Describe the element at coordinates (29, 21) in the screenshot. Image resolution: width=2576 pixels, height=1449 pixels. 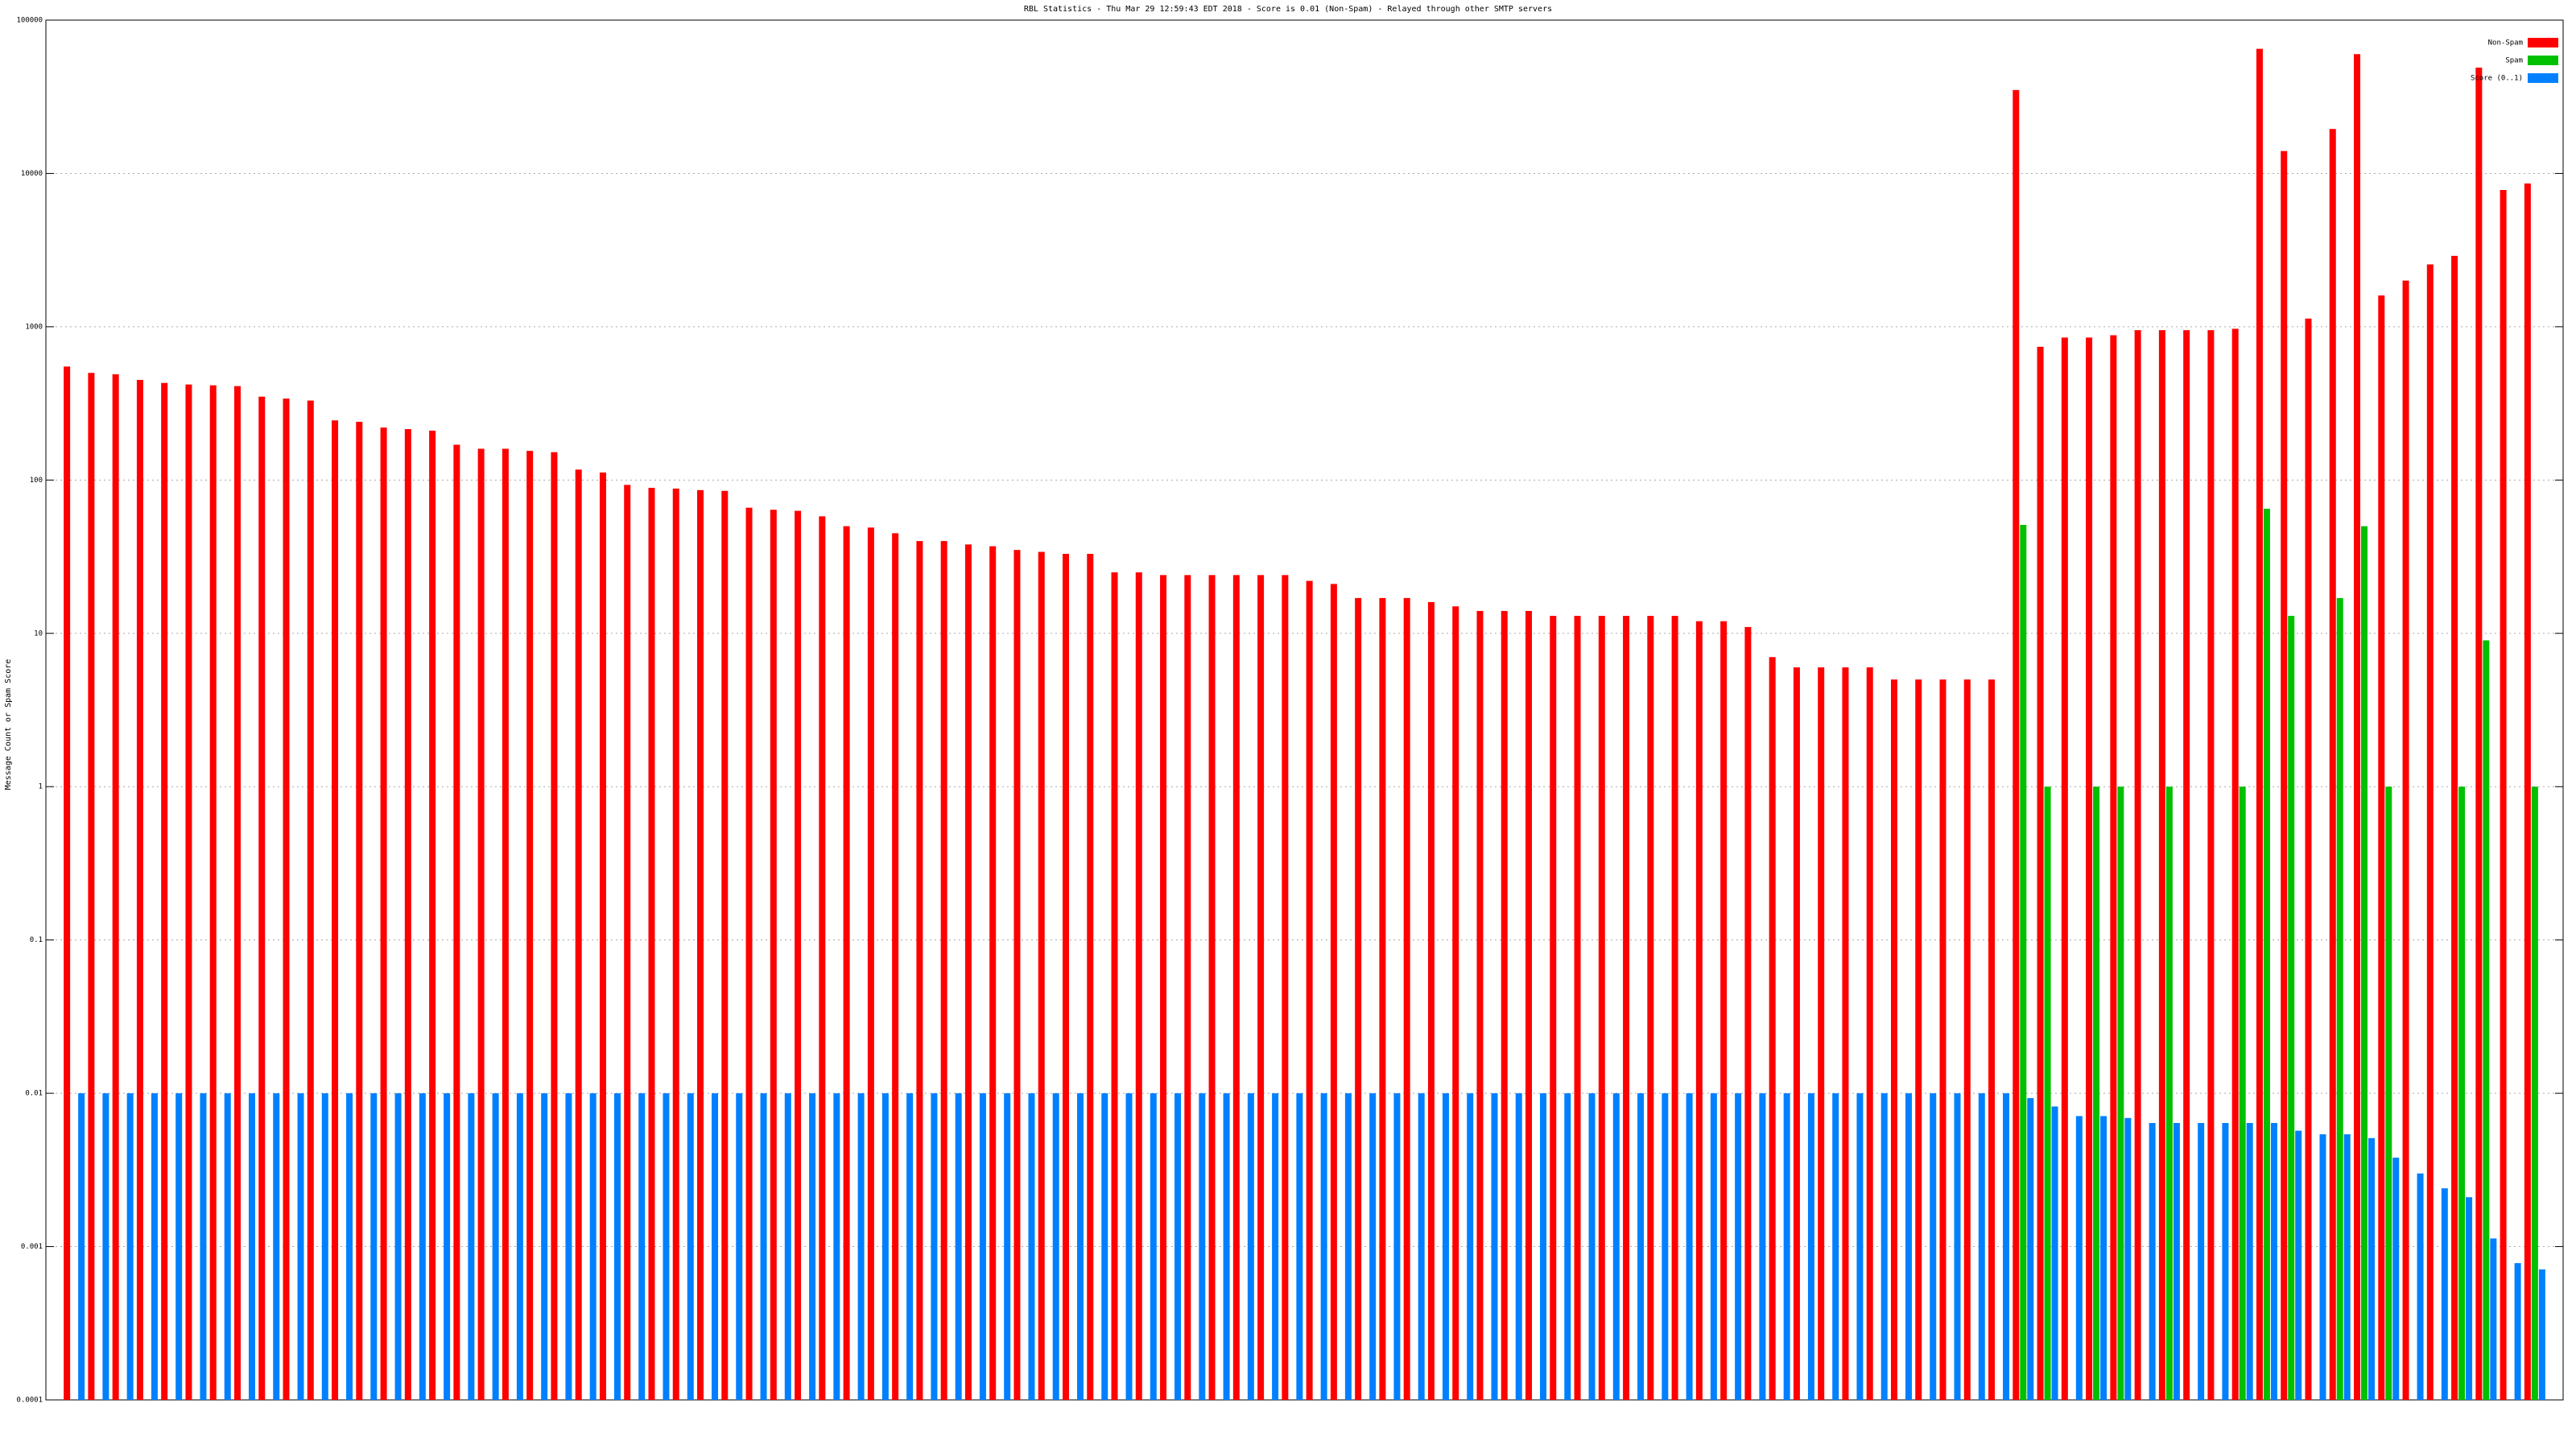
I see `y-tick-label: 100000` at that location.